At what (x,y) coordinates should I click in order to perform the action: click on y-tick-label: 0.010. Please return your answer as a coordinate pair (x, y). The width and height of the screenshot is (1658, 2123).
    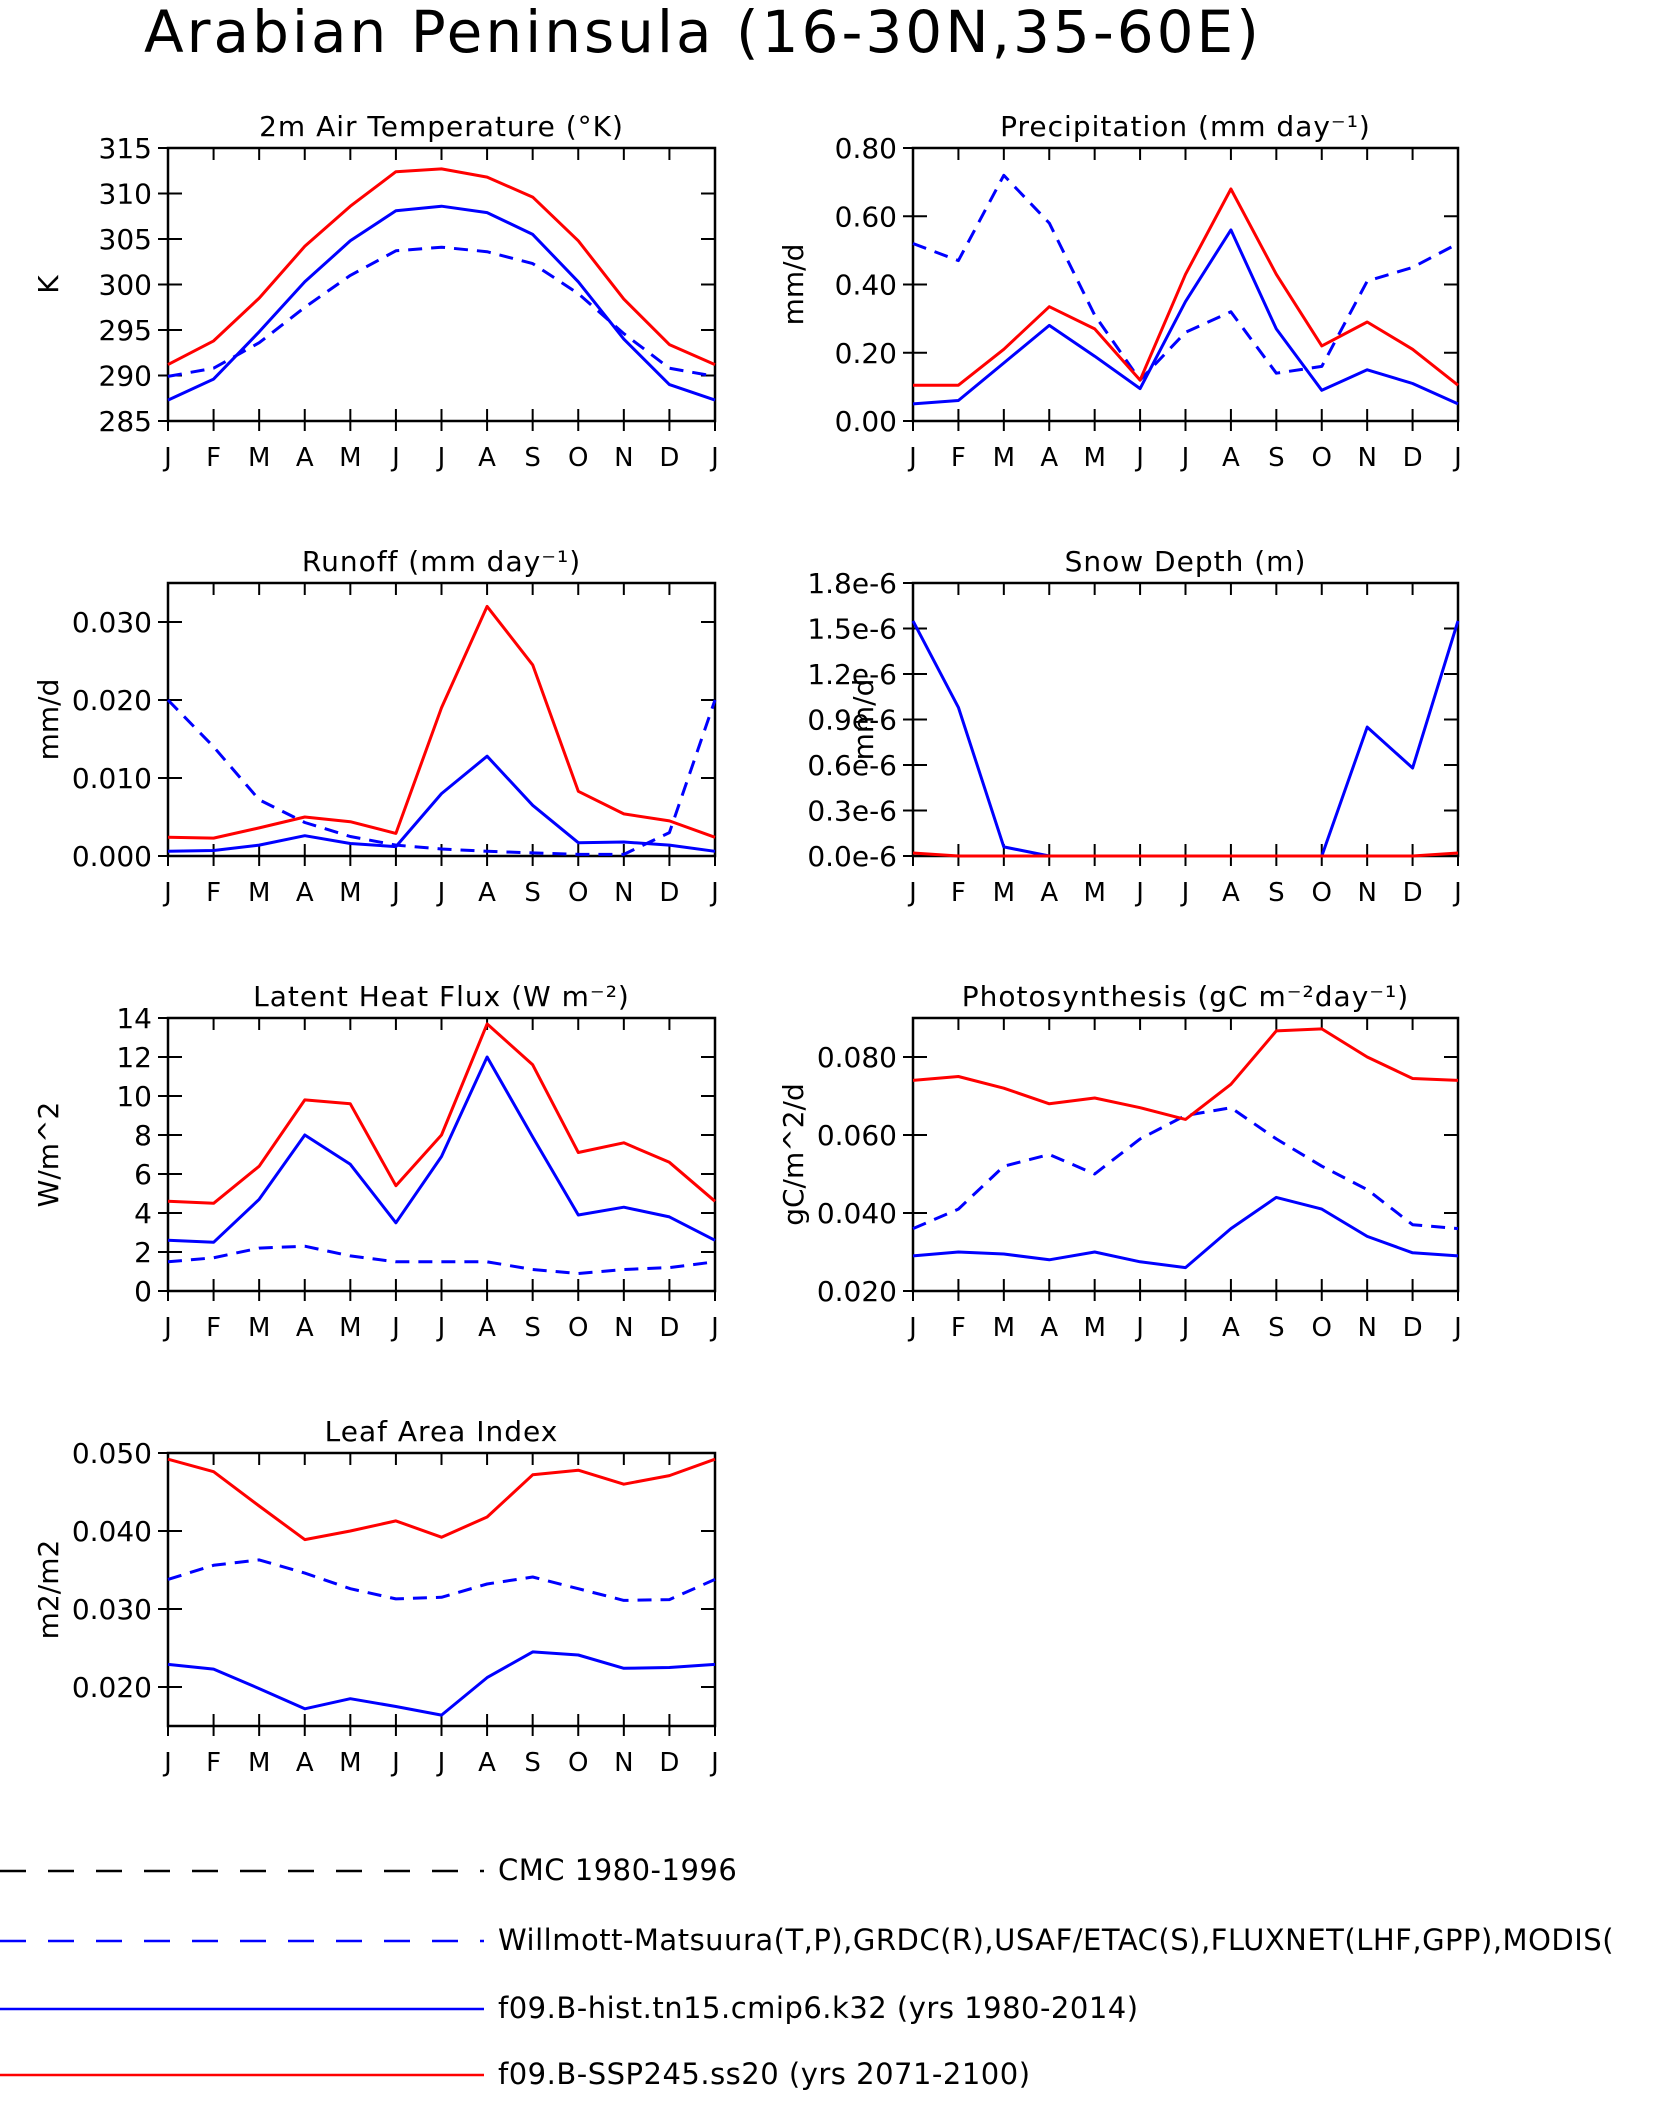
    Looking at the image, I should click on (112, 778).